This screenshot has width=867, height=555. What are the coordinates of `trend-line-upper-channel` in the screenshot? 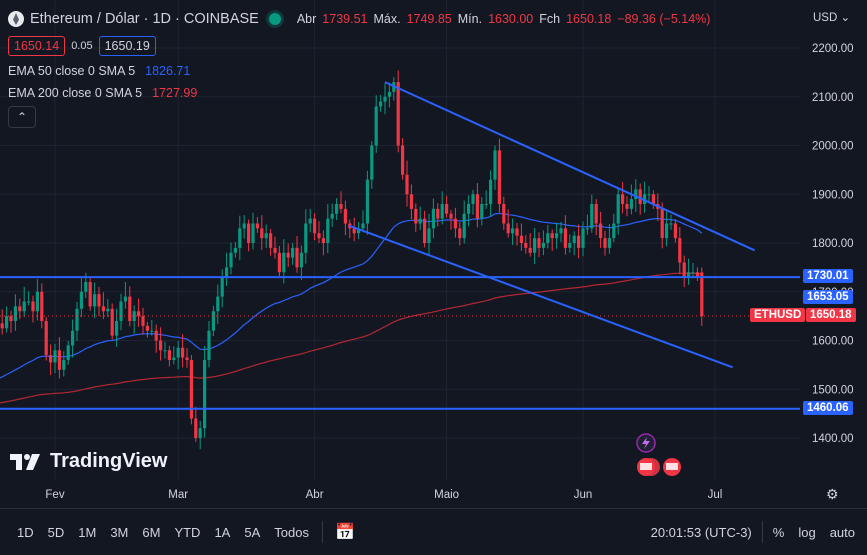 It's located at (570, 166).